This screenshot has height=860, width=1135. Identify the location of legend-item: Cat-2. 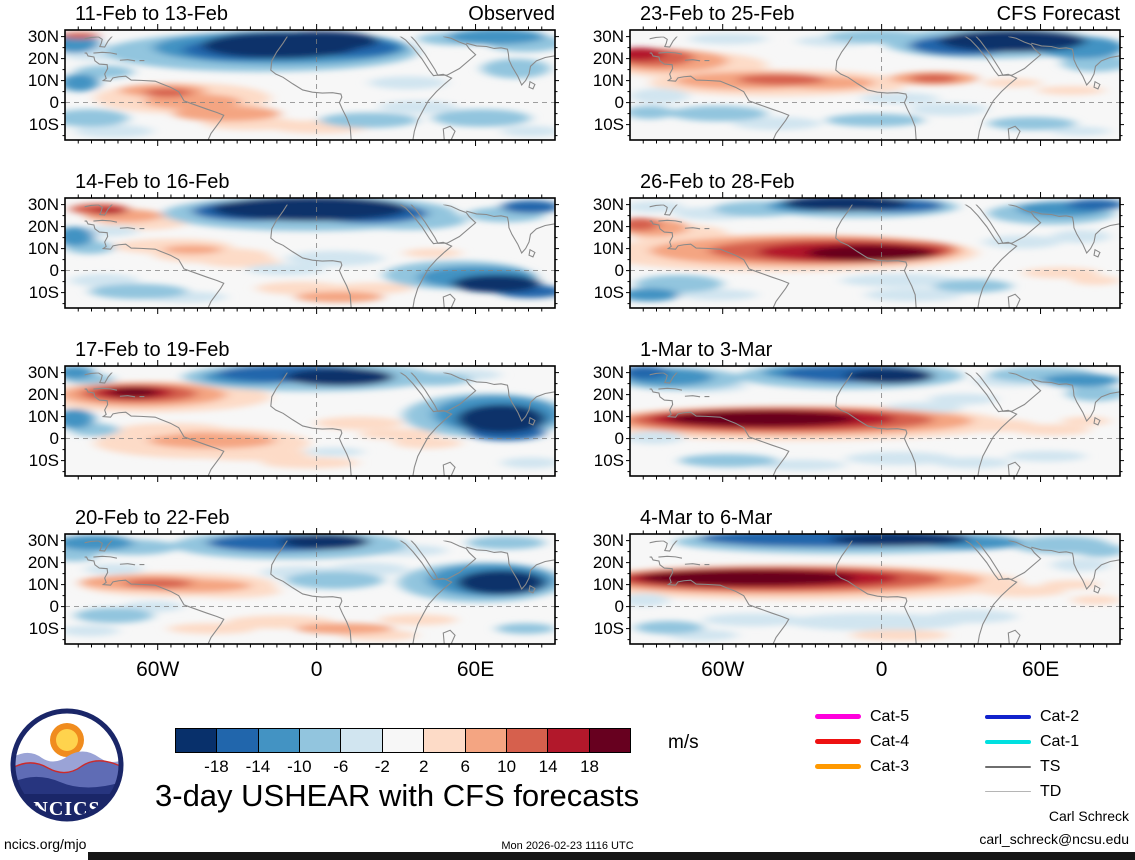
(1032, 716).